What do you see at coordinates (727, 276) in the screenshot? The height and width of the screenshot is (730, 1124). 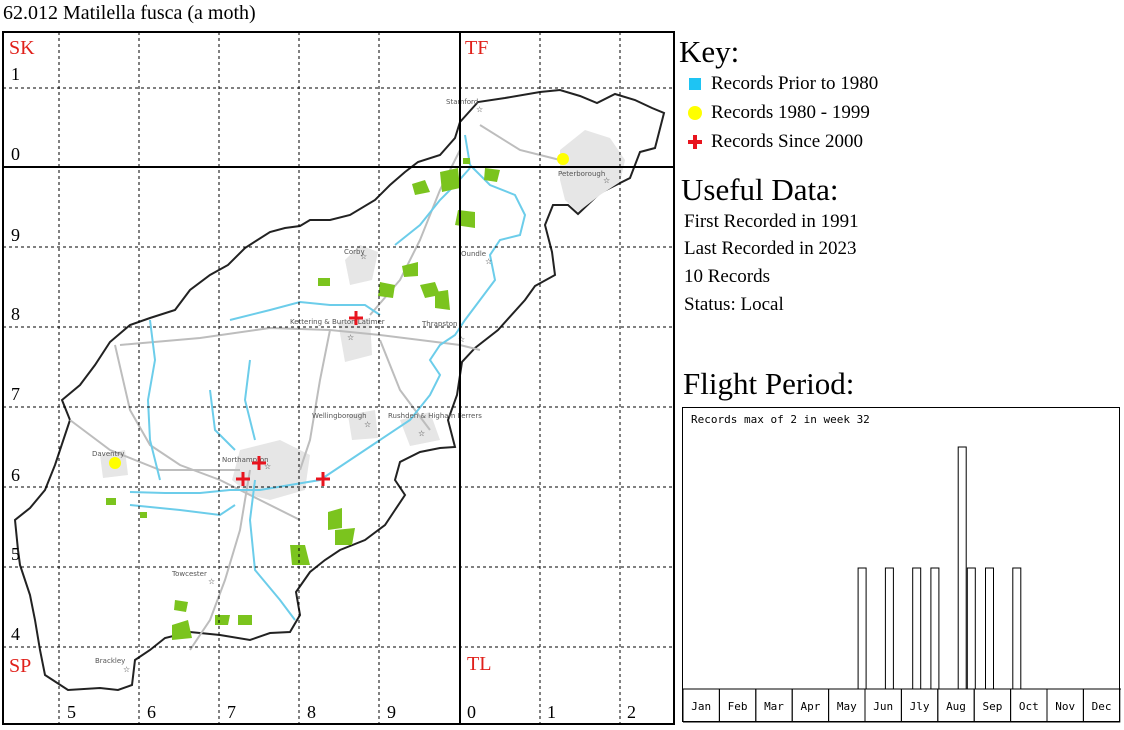 I see `record-count: 10 Records` at bounding box center [727, 276].